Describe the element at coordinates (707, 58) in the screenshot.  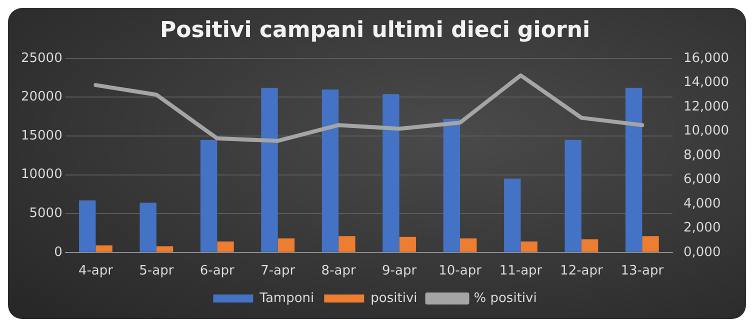
I see `y2-tick-label: 16,000` at that location.